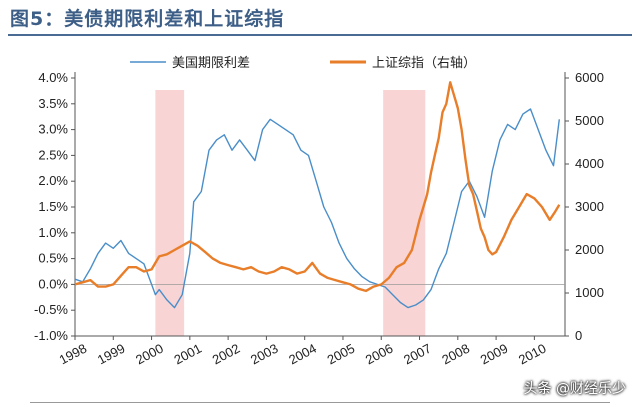 This screenshot has width=640, height=408. What do you see at coordinates (53, 154) in the screenshot?
I see `left-tick-label: 2.5%` at bounding box center [53, 154].